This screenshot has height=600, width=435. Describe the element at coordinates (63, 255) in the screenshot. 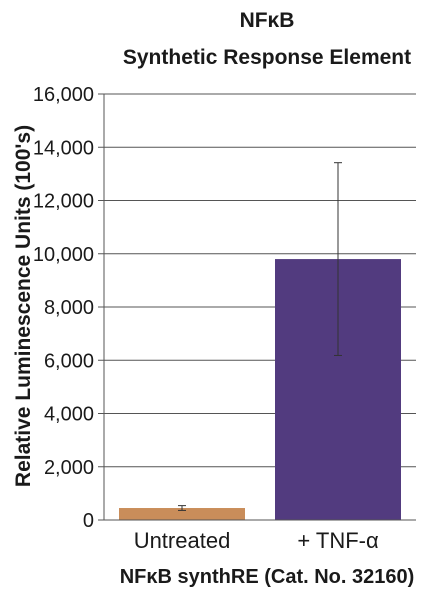

I see `y-tick-label: 10,000` at that location.